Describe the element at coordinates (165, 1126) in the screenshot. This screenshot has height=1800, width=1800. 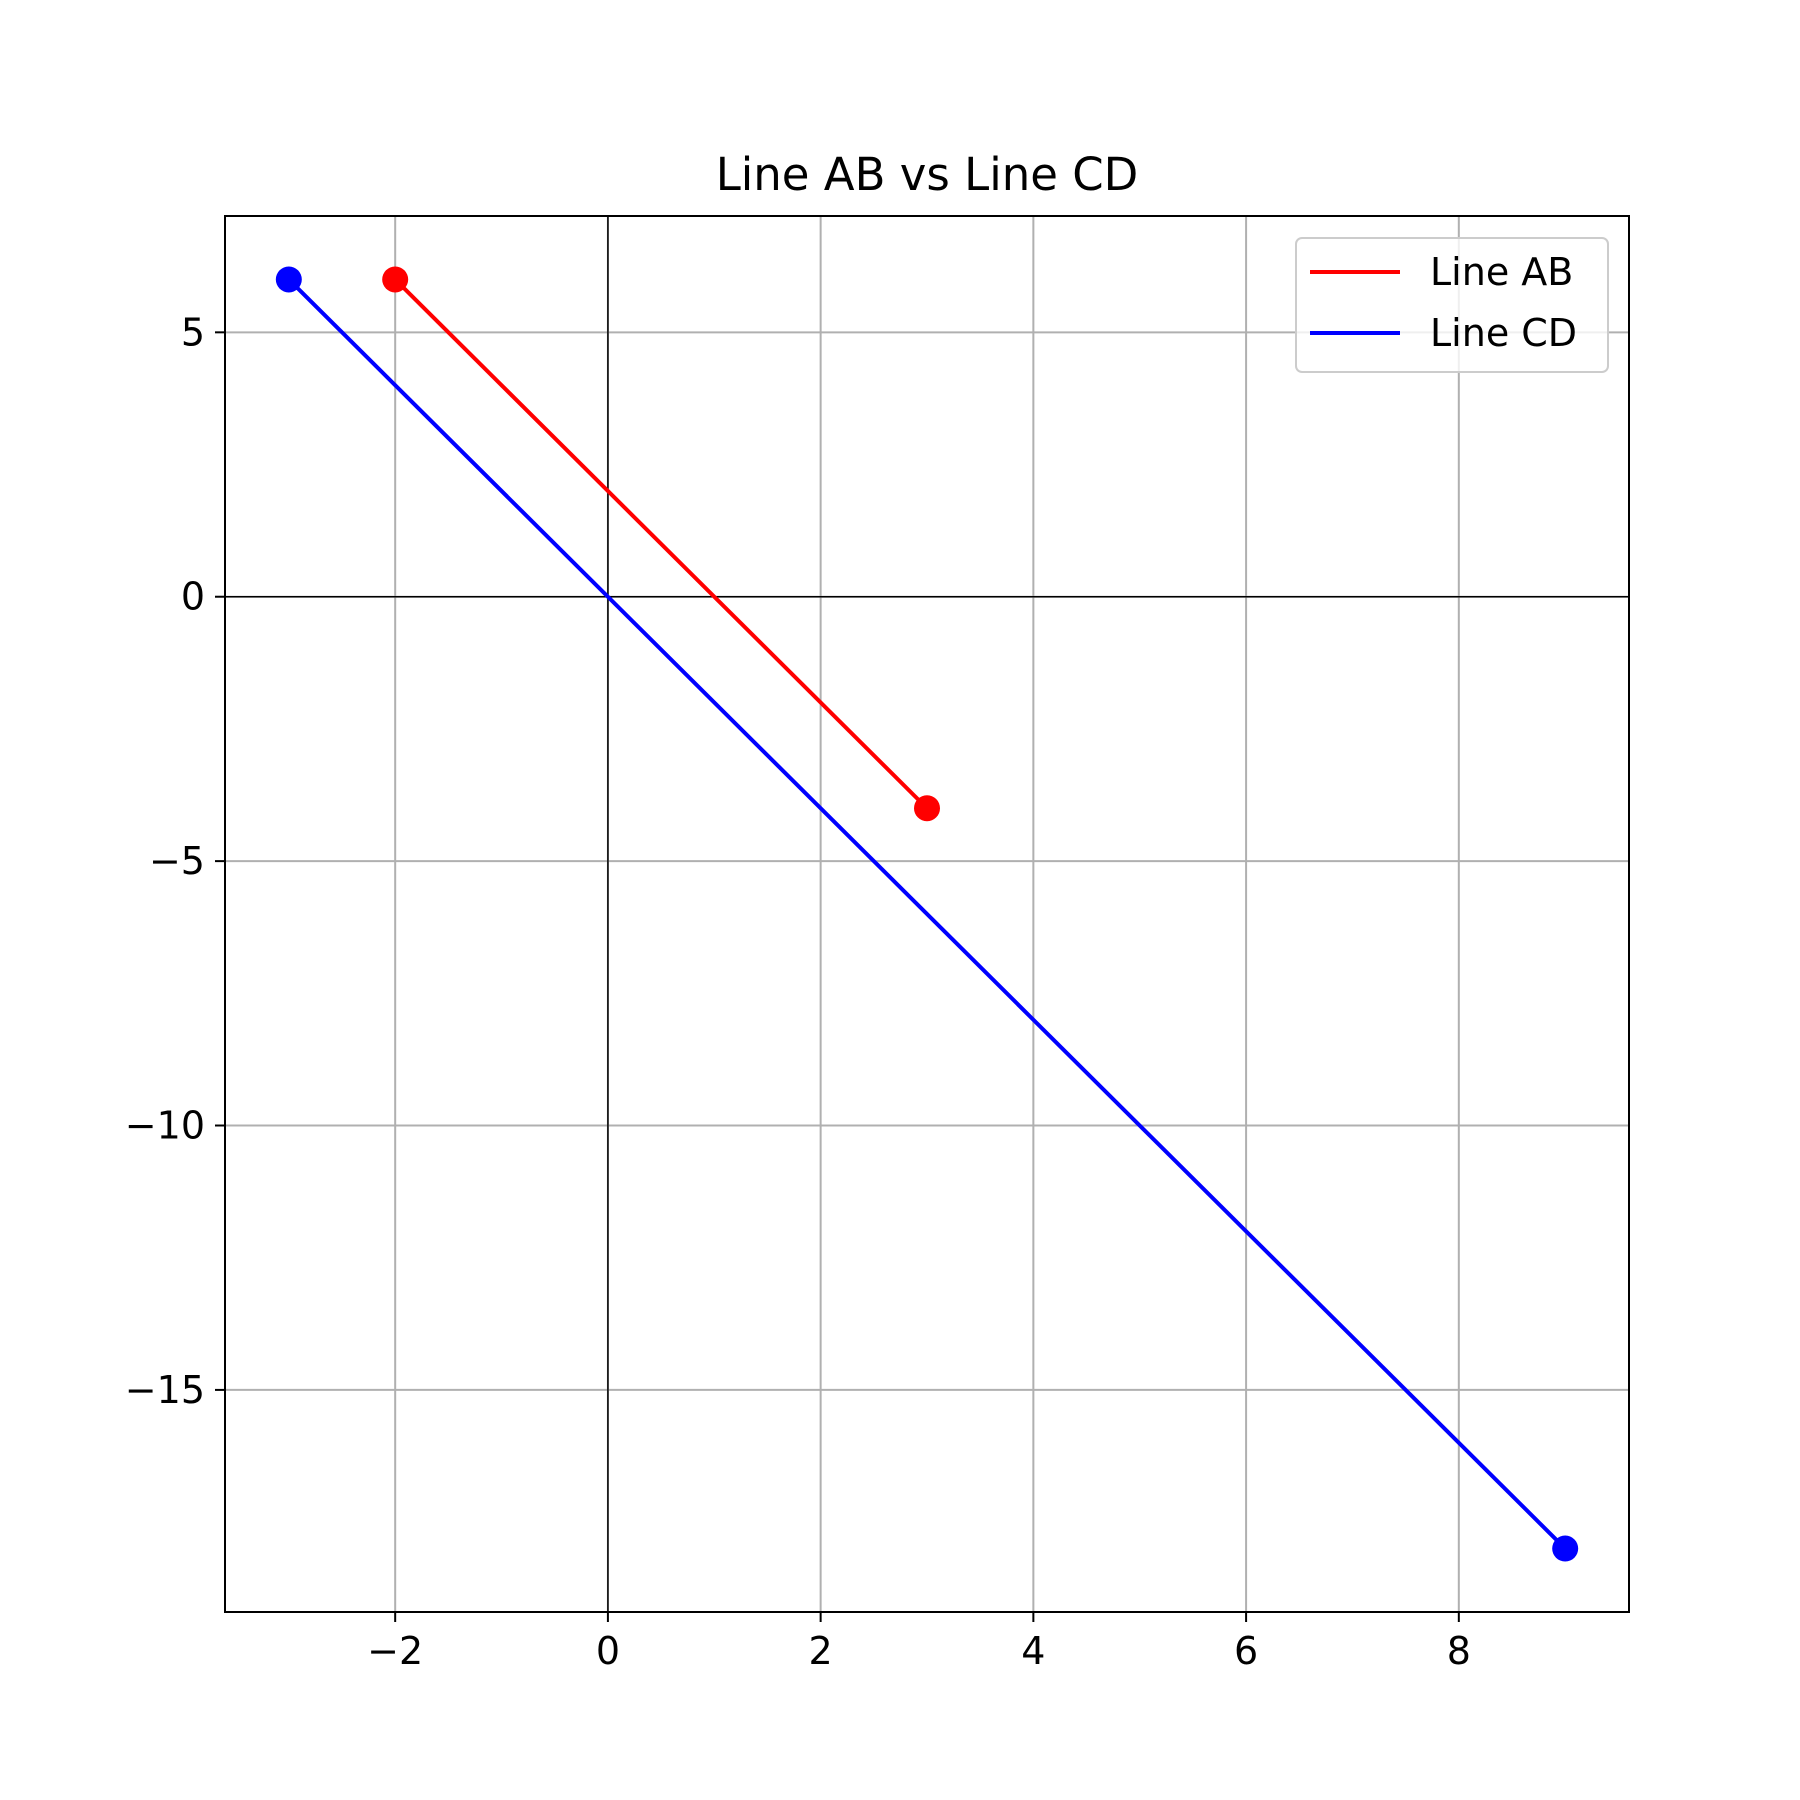
I see `y-tick-label: −10` at that location.